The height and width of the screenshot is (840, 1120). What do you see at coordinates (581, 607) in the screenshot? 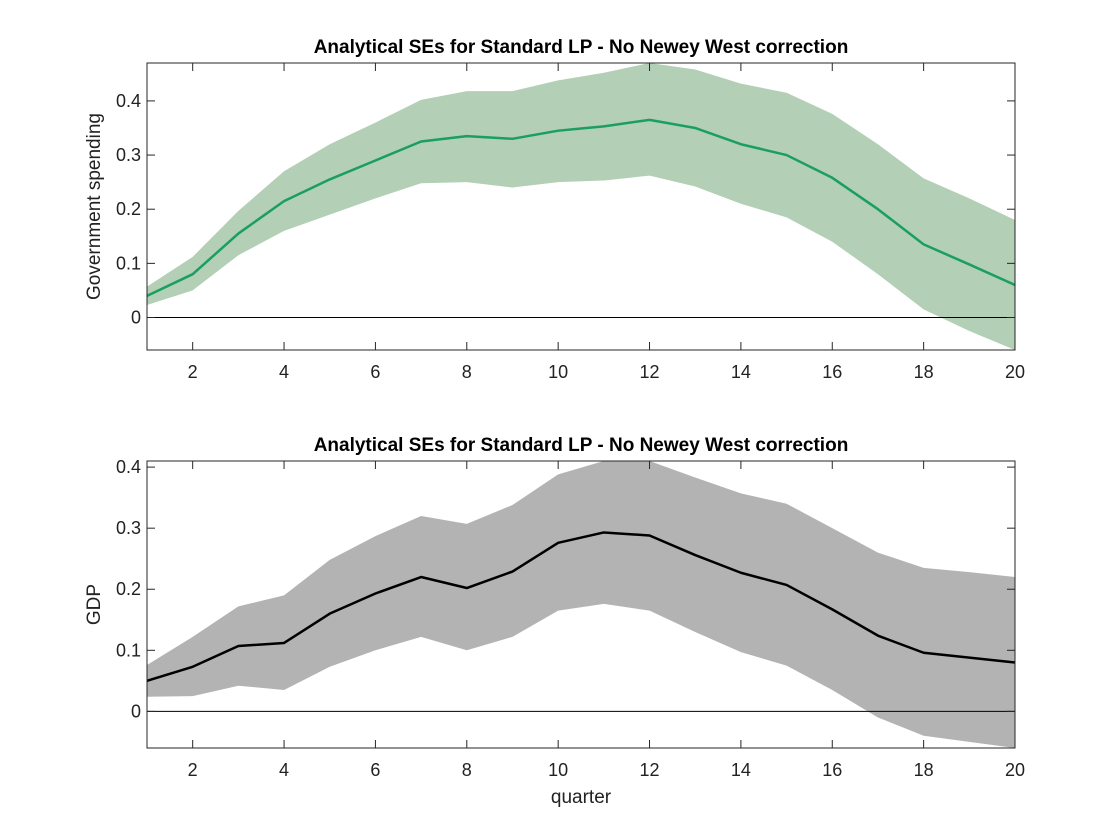
I see `impulse-response-line` at bounding box center [581, 607].